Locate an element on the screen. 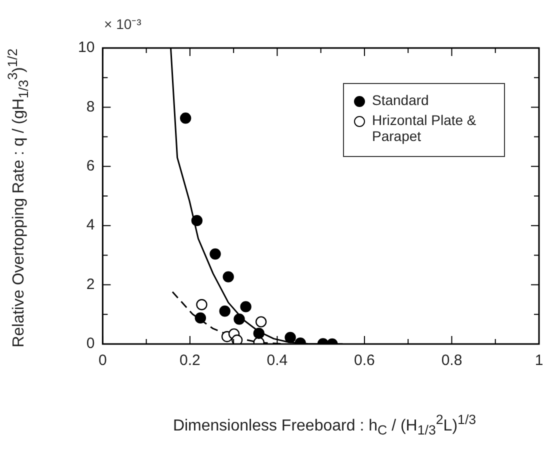  x-tick-label: 0.6 is located at coordinates (364, 361).